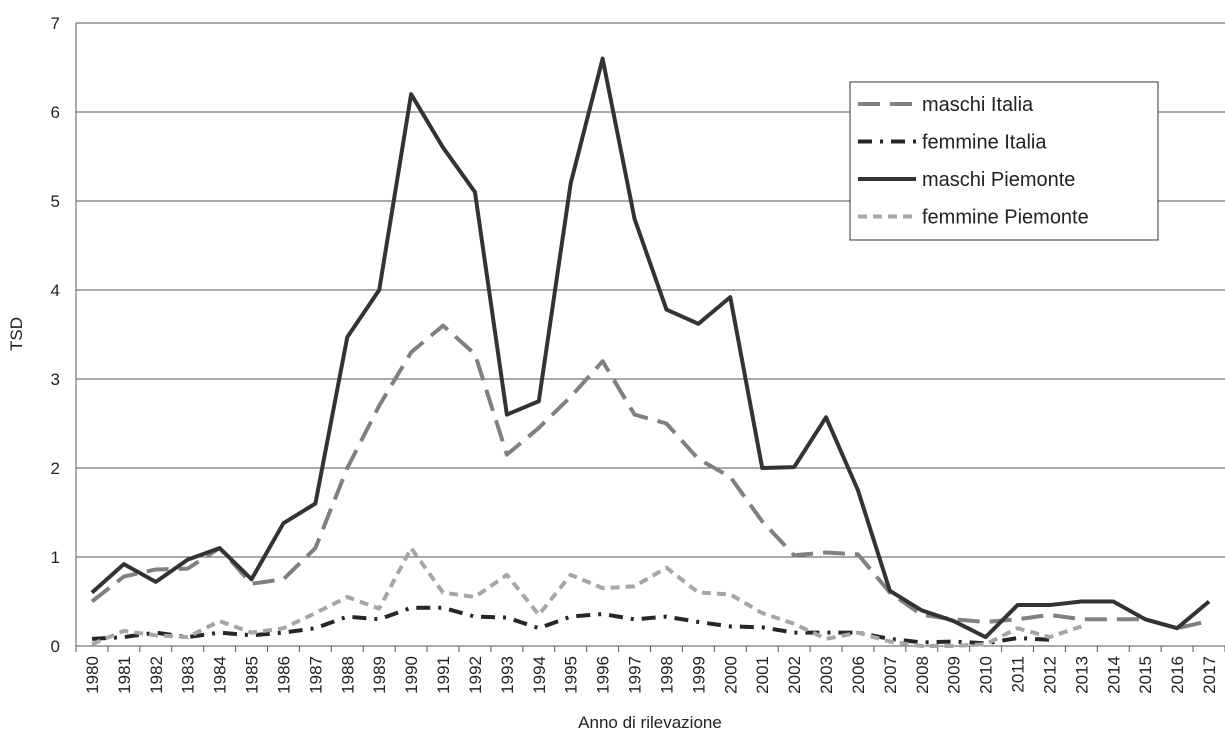 The height and width of the screenshot is (745, 1225). I want to click on x-tick-label: 2007, so click(890, 675).